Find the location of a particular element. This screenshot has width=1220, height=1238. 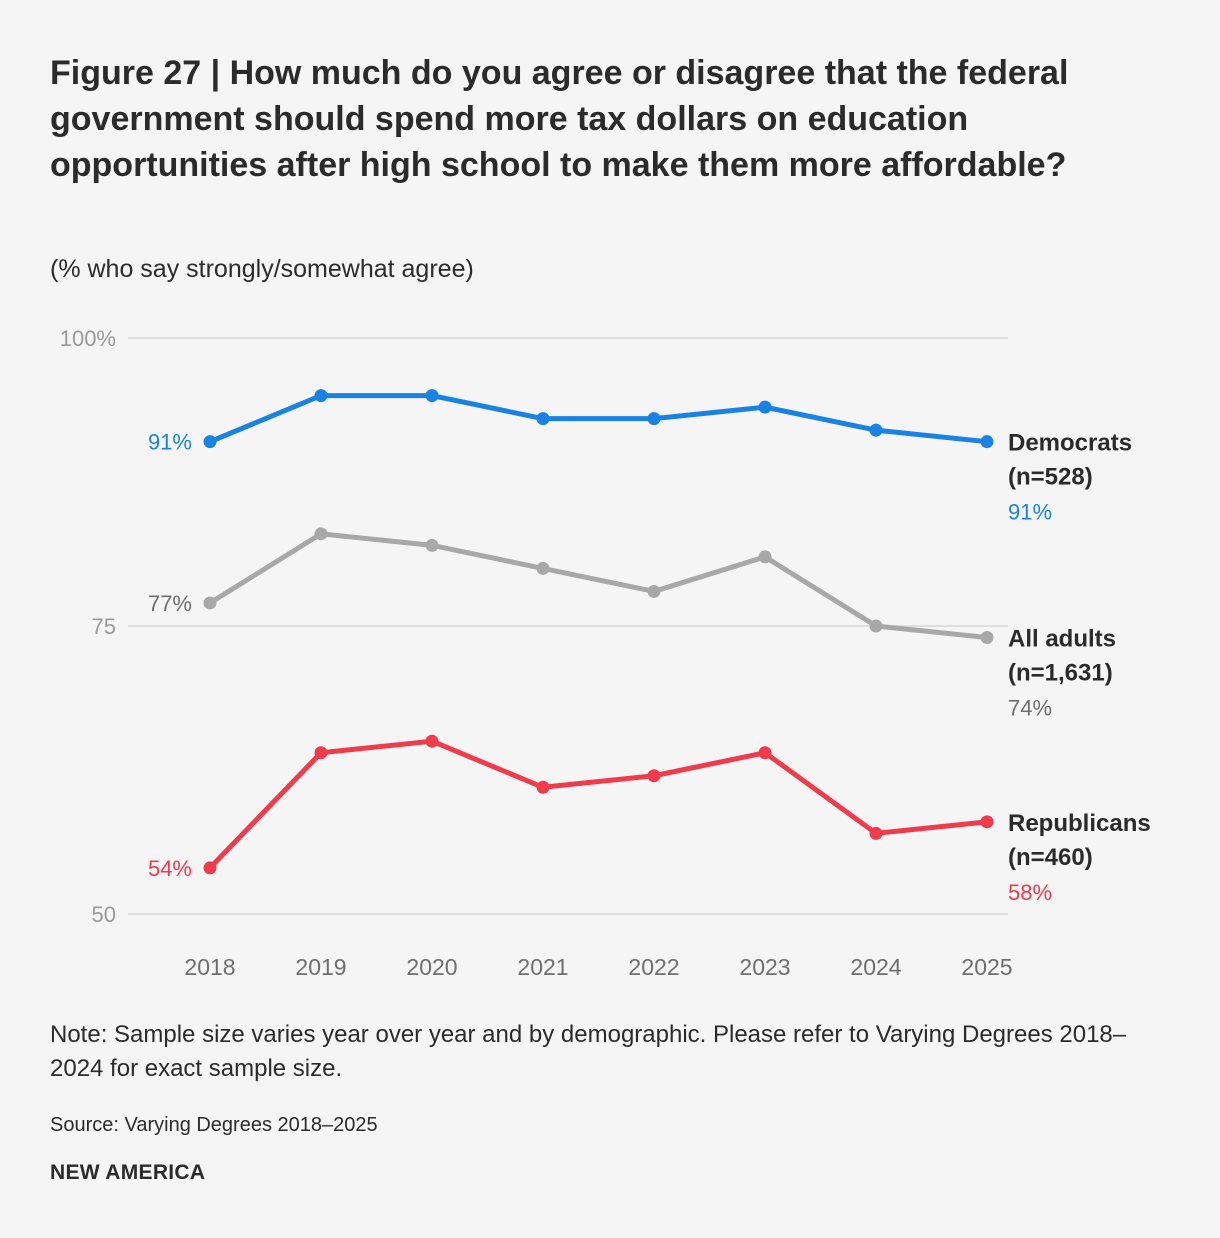

series-line-all-adults is located at coordinates (598, 586).